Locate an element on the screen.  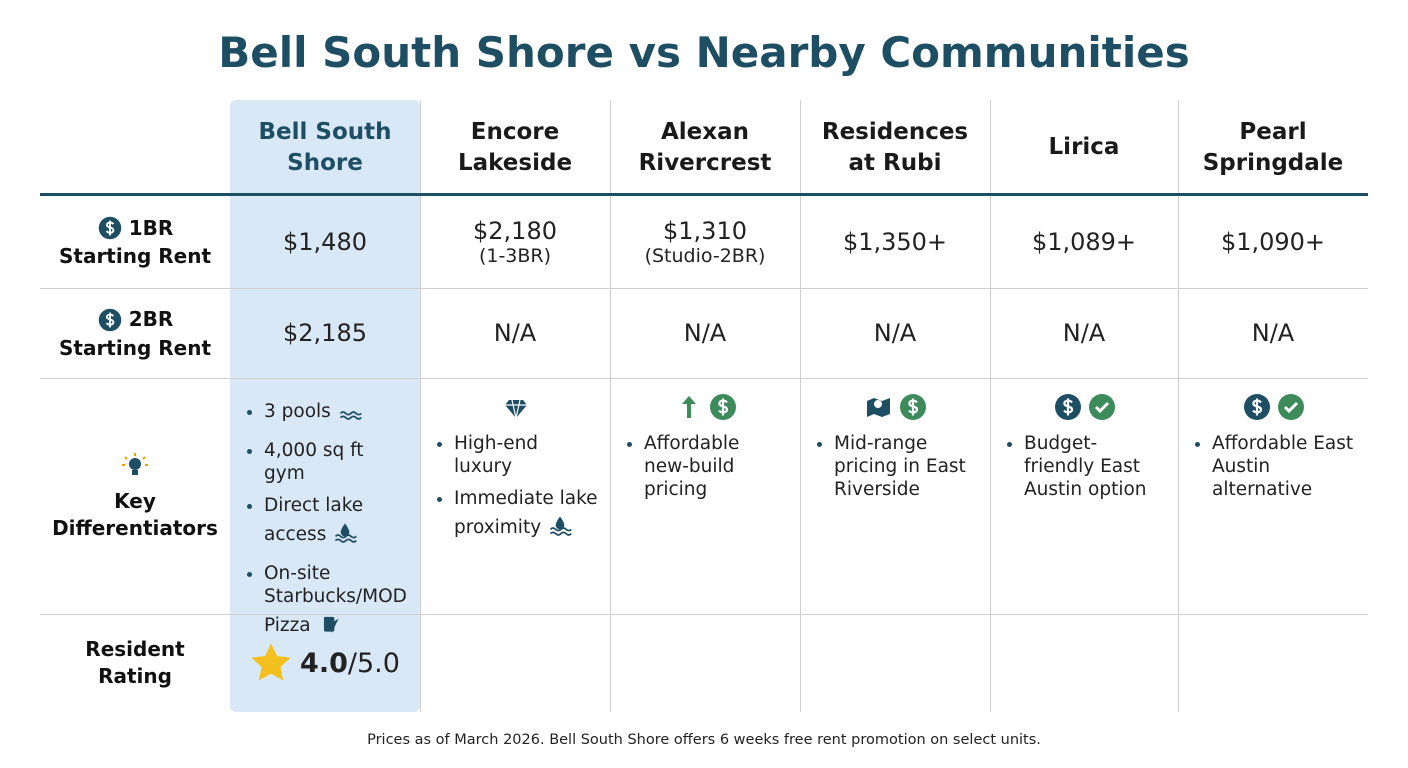
bullet-text: Direct lake access is located at coordinates (314, 520).